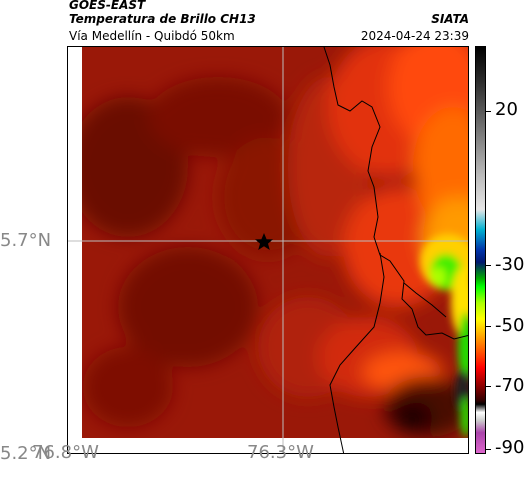  What do you see at coordinates (107, 6) in the screenshot?
I see `satellite-title: GOES-EAST` at bounding box center [107, 6].